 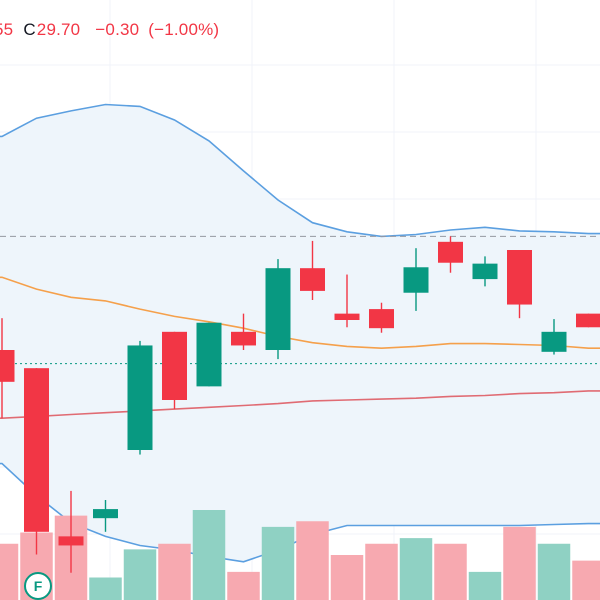 I want to click on event-marker-label: F, so click(x=38, y=586).